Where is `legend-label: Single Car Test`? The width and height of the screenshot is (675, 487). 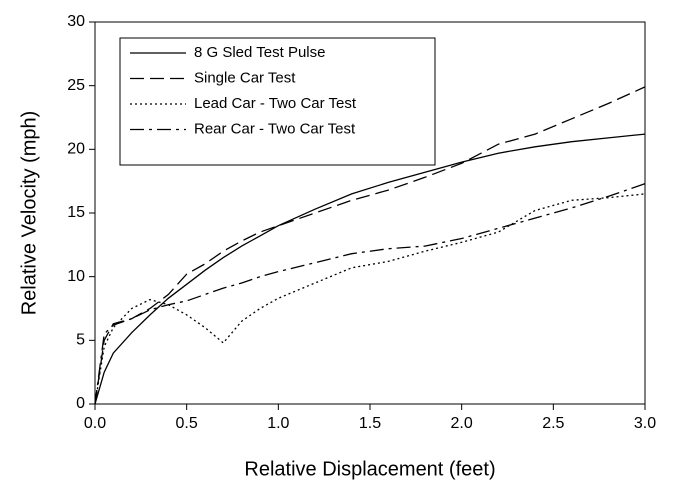 legend-label: Single Car Test is located at coordinates (245, 77).